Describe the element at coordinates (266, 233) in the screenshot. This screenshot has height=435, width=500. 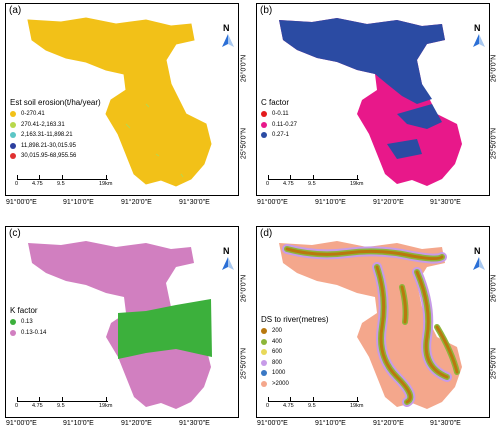
I see `panel-label-d: (d)` at that location.